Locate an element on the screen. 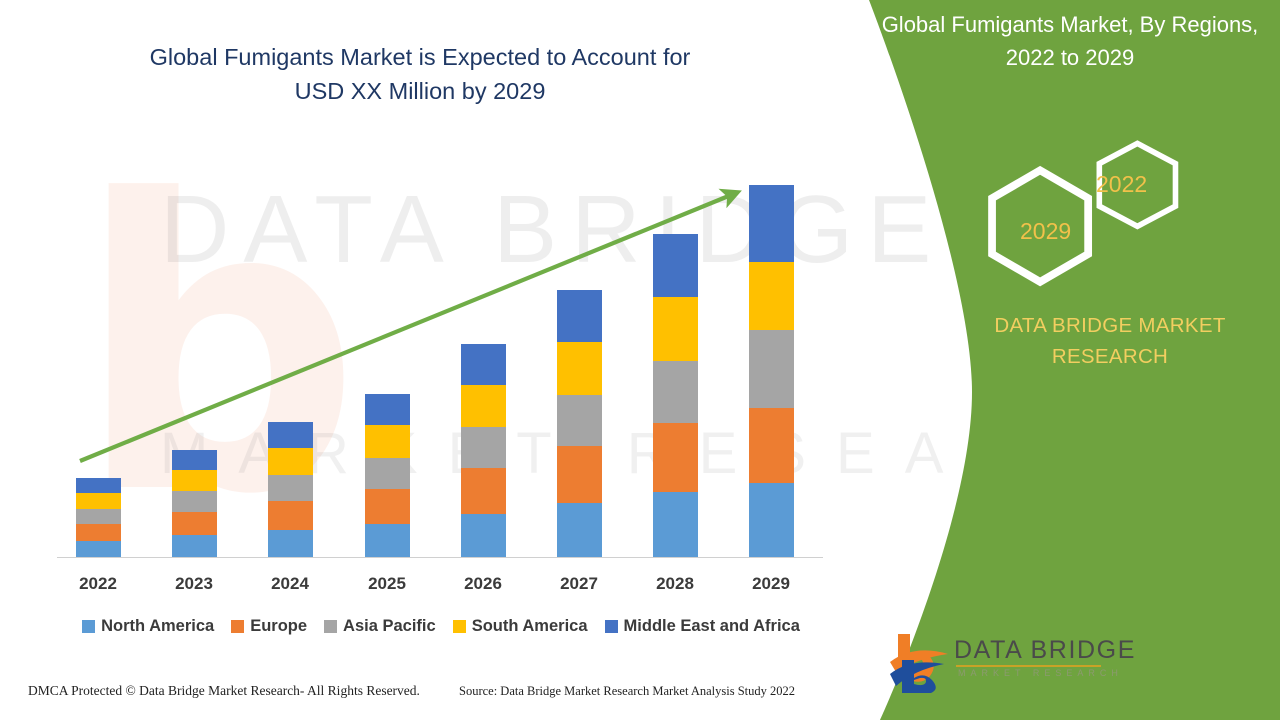  data-bridge-logo-mark-icon is located at coordinates (919, 663).